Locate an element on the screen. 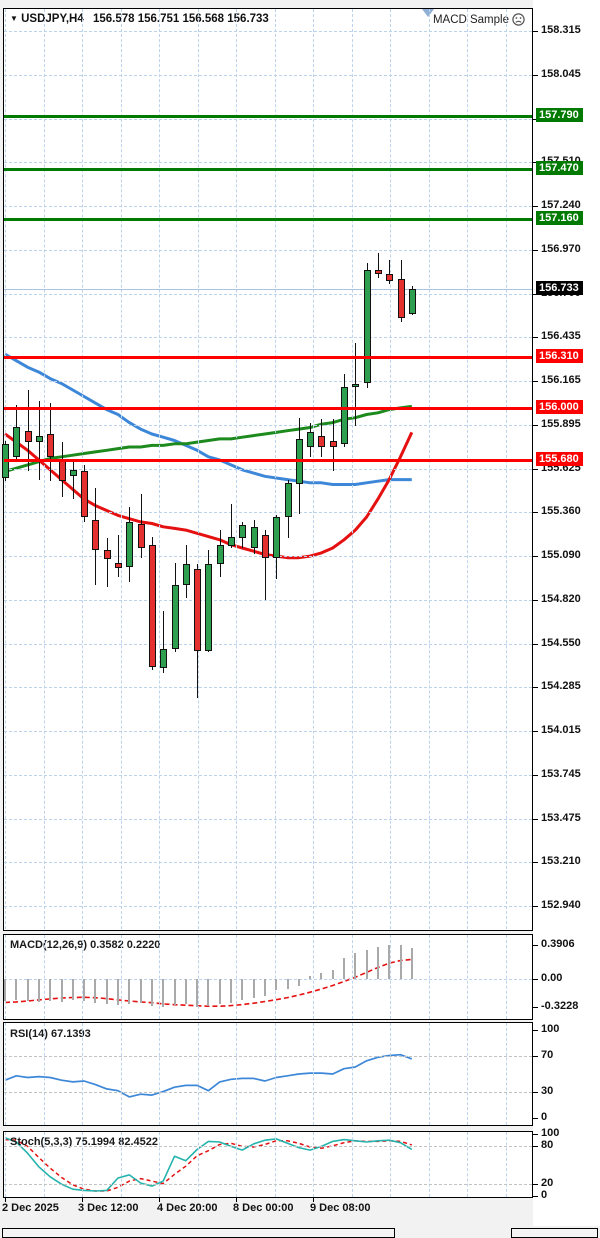  support-line is located at coordinates (268, 358).